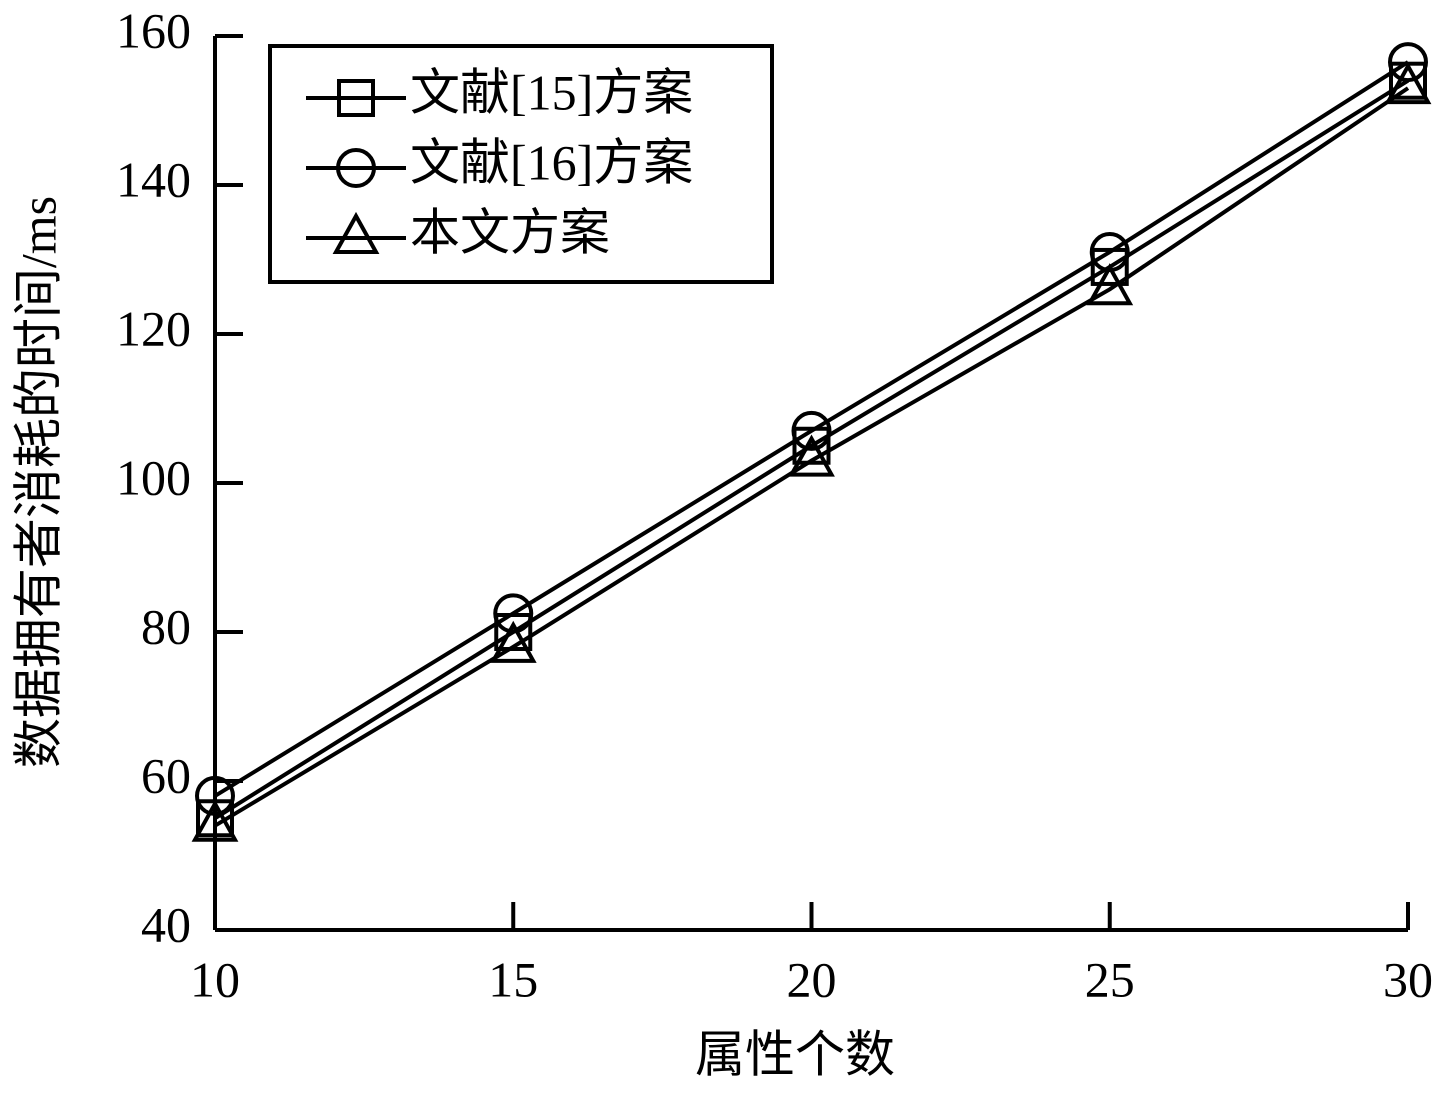 The image size is (1440, 1099). Describe the element at coordinates (153, 30) in the screenshot. I see `y-tick-label: 160` at that location.